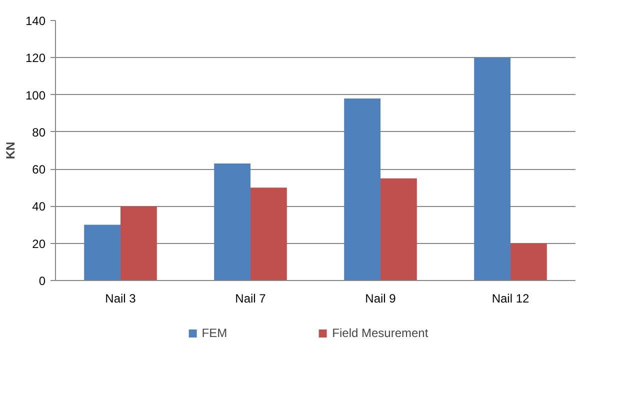  Describe the element at coordinates (39, 132) in the screenshot. I see `y-tick-label: 80` at that location.